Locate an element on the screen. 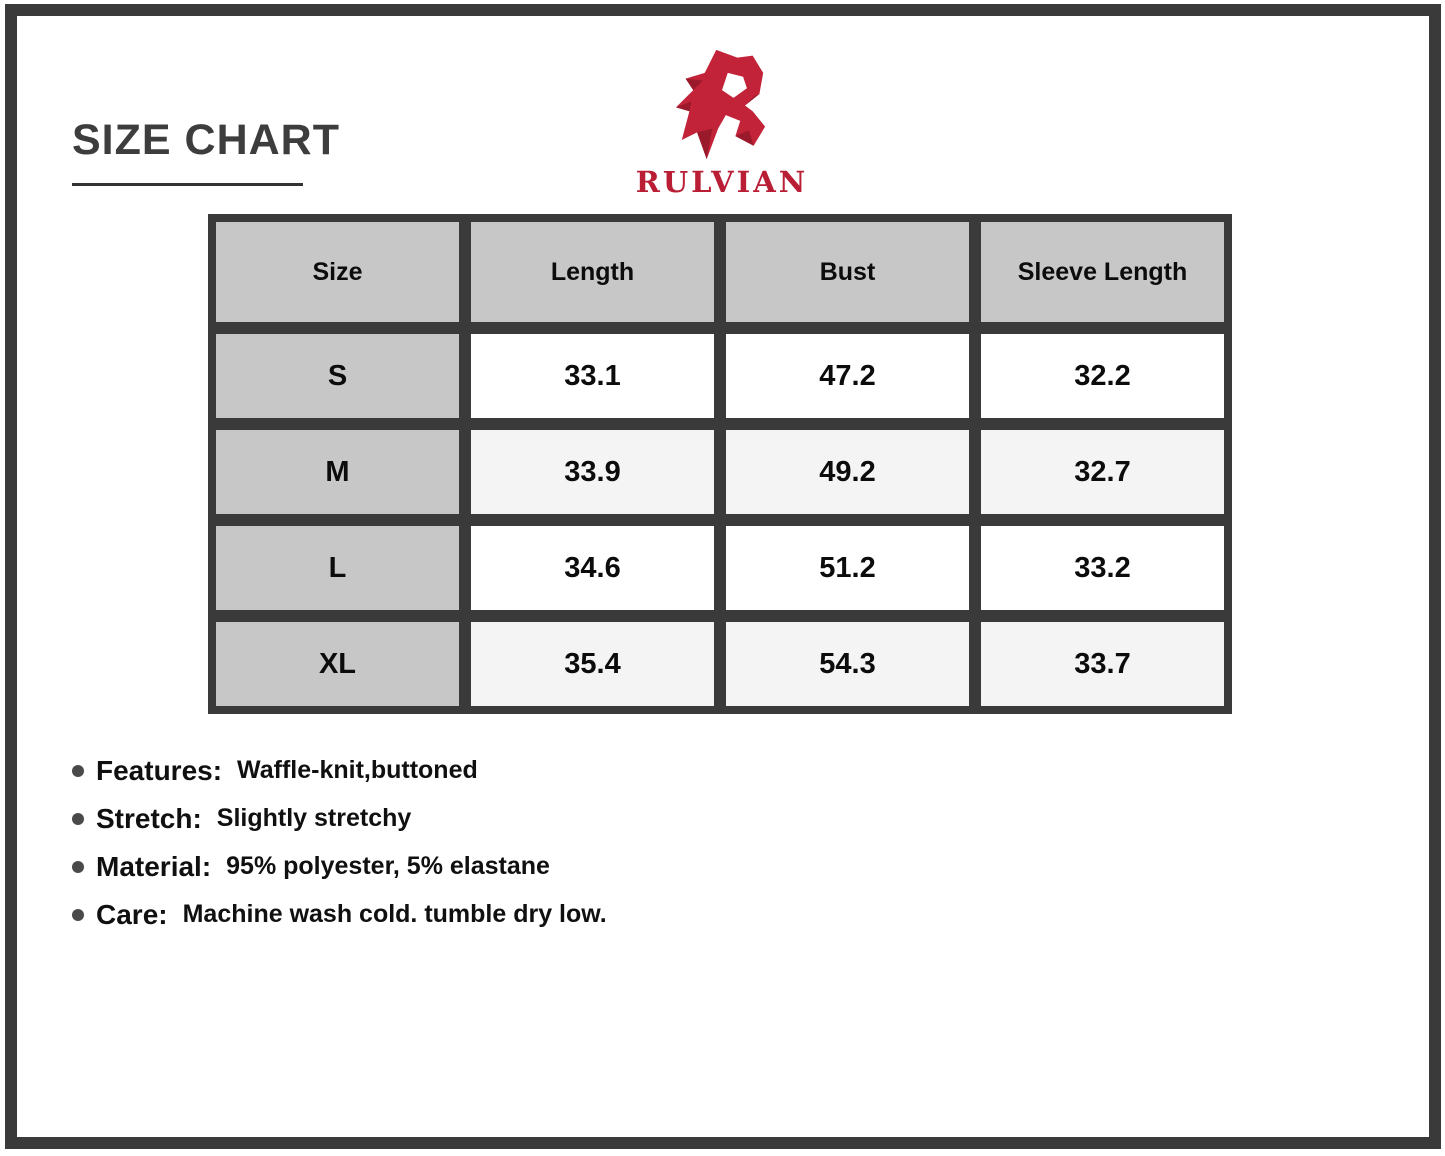  table-cell-length: 35.4 is located at coordinates (592, 664).